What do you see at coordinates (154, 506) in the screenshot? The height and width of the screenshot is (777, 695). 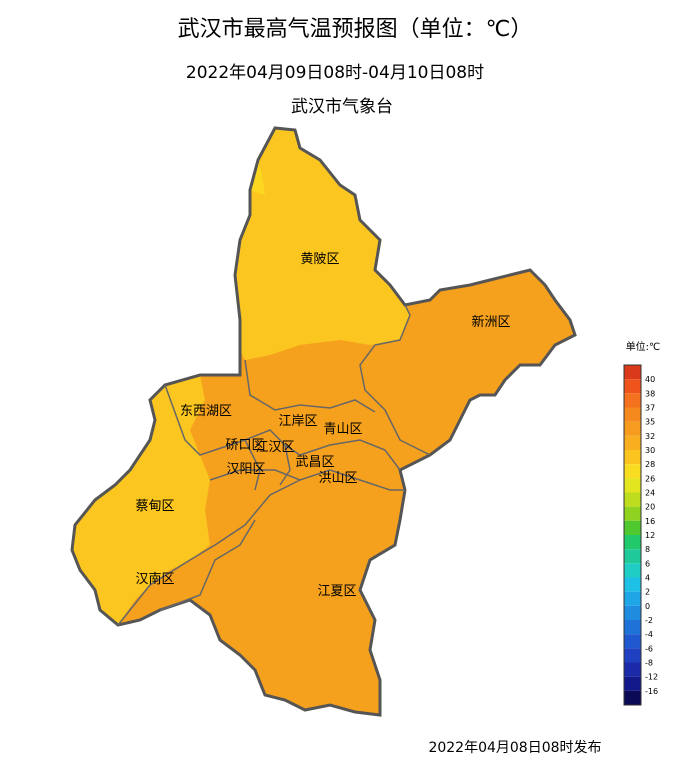 I see `district-label: 蔡甸区` at bounding box center [154, 506].